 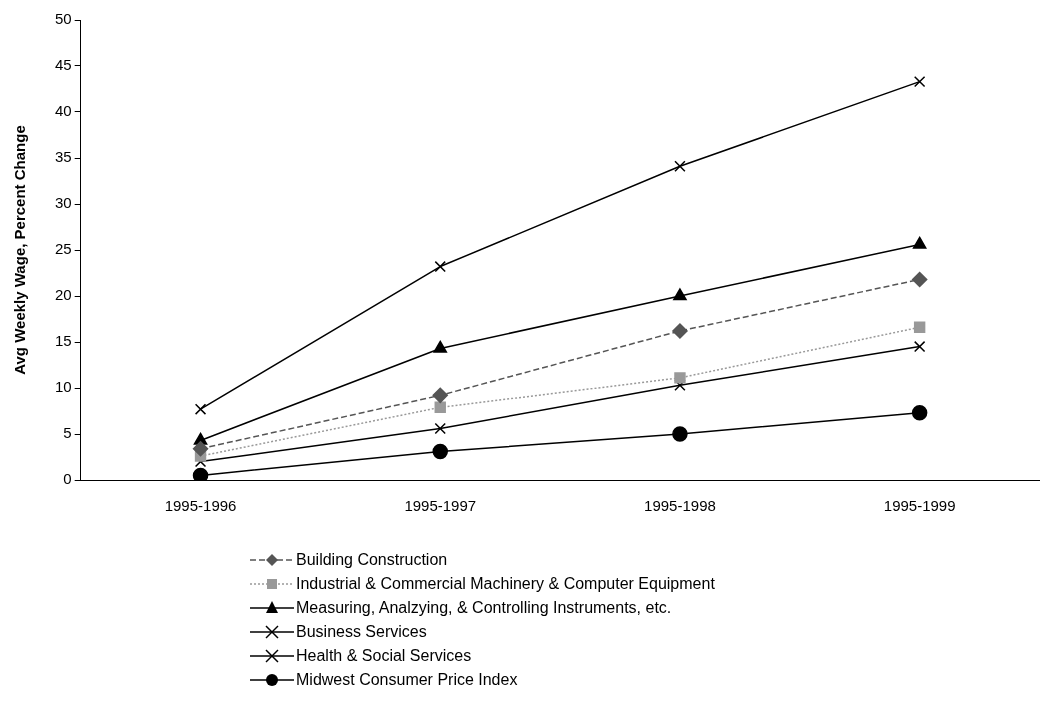 What do you see at coordinates (372, 560) in the screenshot?
I see `legend-label: Building Construction` at bounding box center [372, 560].